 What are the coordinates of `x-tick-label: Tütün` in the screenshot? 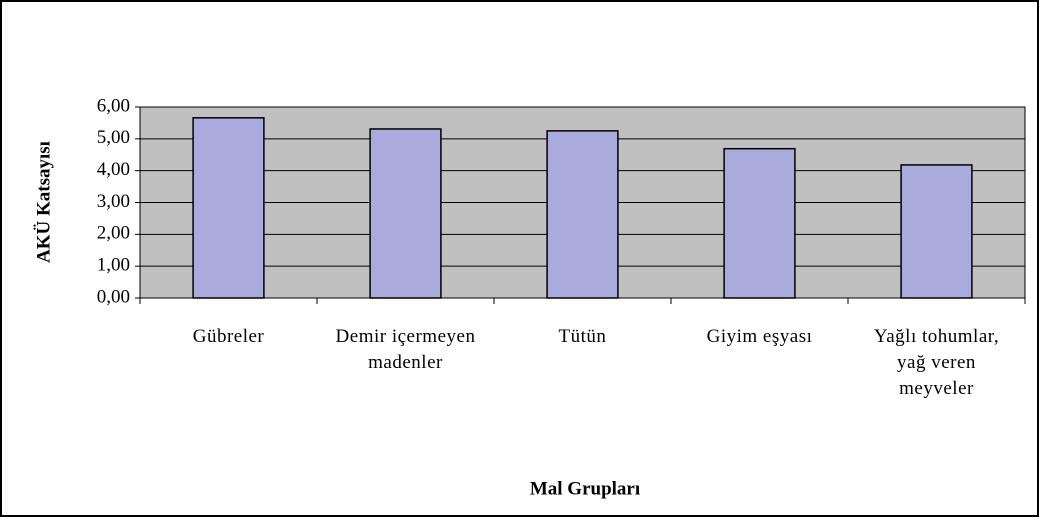 It's located at (582, 336).